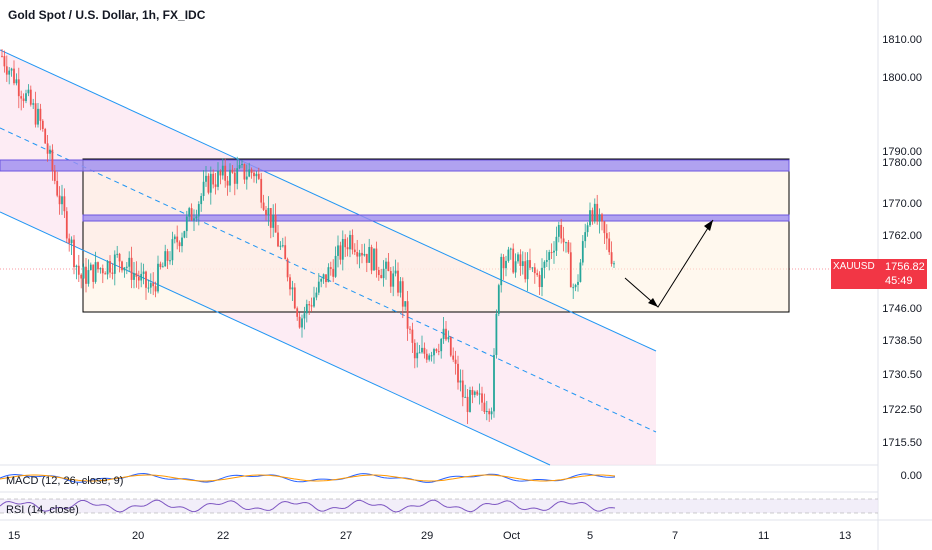  I want to click on resistance-zone, so click(395, 165).